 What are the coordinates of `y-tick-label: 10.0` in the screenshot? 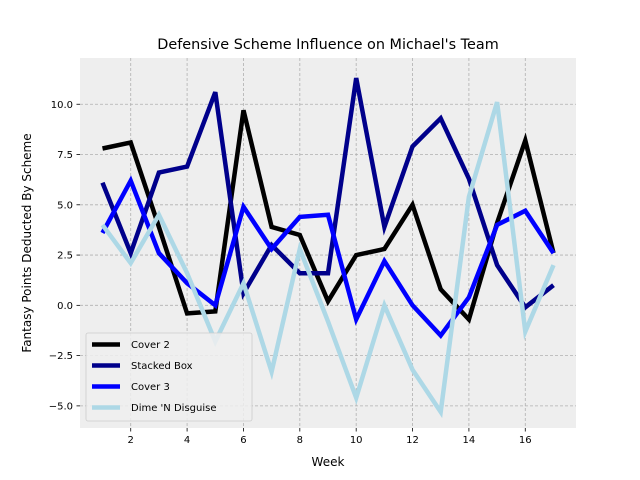 It's located at (62, 105).